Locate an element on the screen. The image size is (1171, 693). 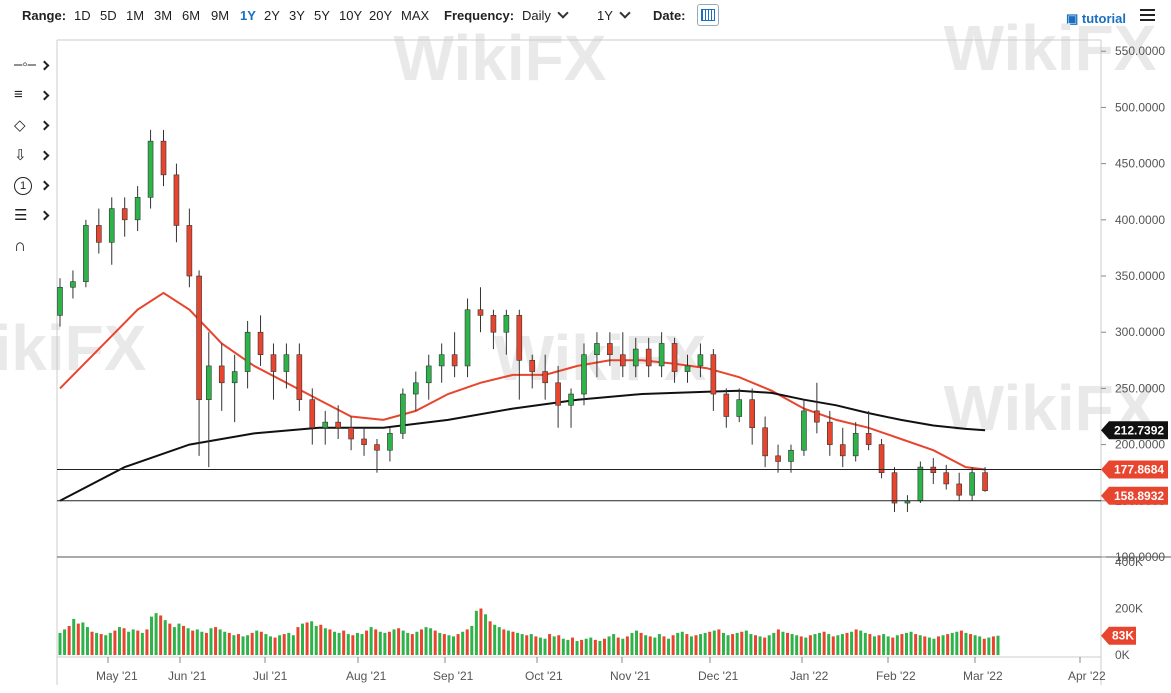
x-tick-label: Aug '21 is located at coordinates (366, 676).